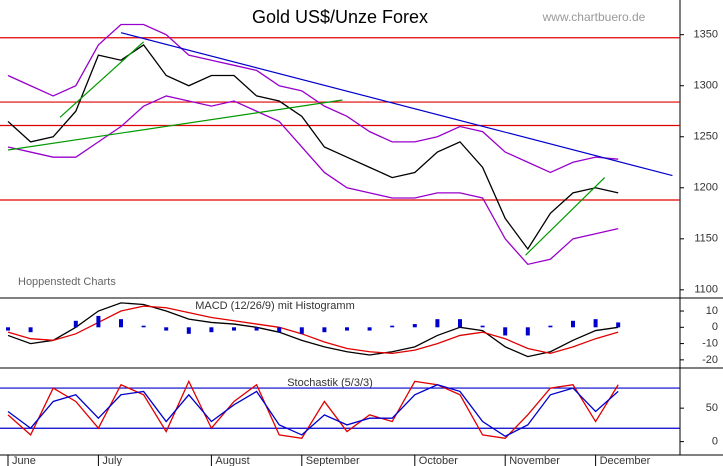  What do you see at coordinates (275, 306) in the screenshot?
I see `panel-title: MACD (12/26/9) mit Histogramm` at bounding box center [275, 306].